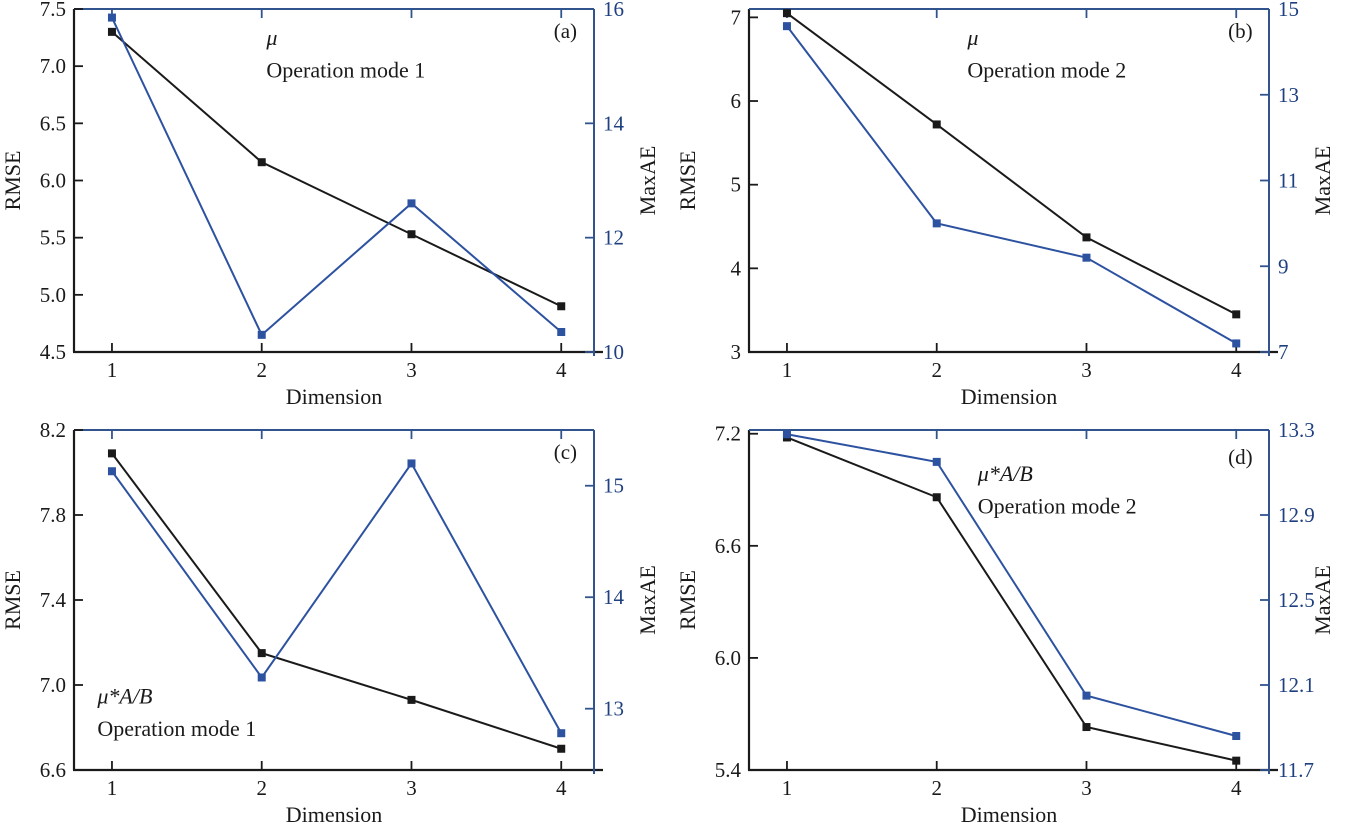 The height and width of the screenshot is (824, 1350). What do you see at coordinates (1240, 31) in the screenshot?
I see `panel-letter: (b)` at bounding box center [1240, 31].